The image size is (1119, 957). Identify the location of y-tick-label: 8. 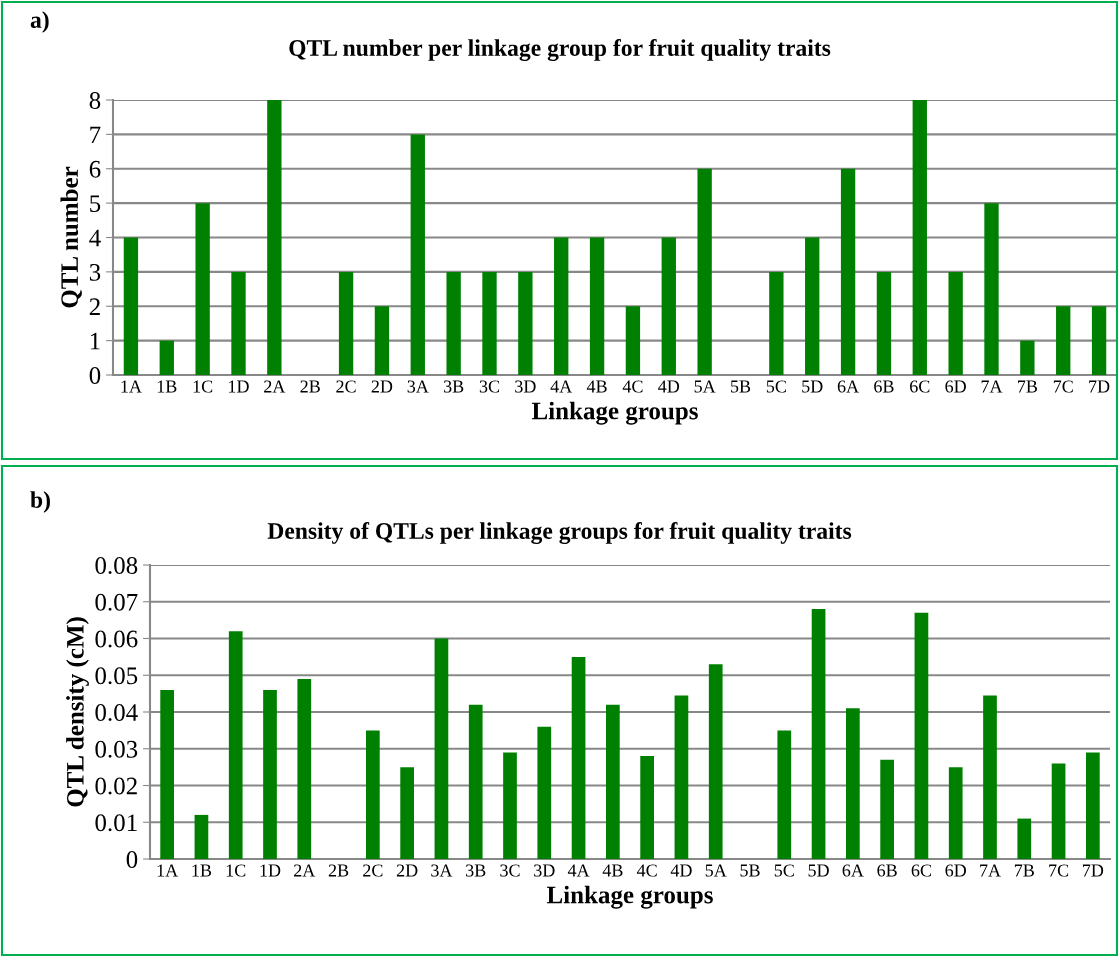
(95, 100).